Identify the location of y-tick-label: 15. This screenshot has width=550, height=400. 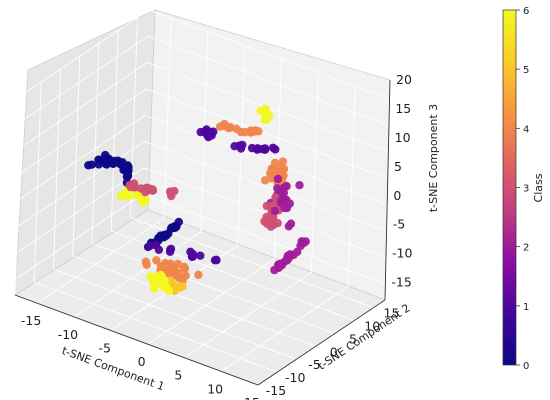
(392, 313).